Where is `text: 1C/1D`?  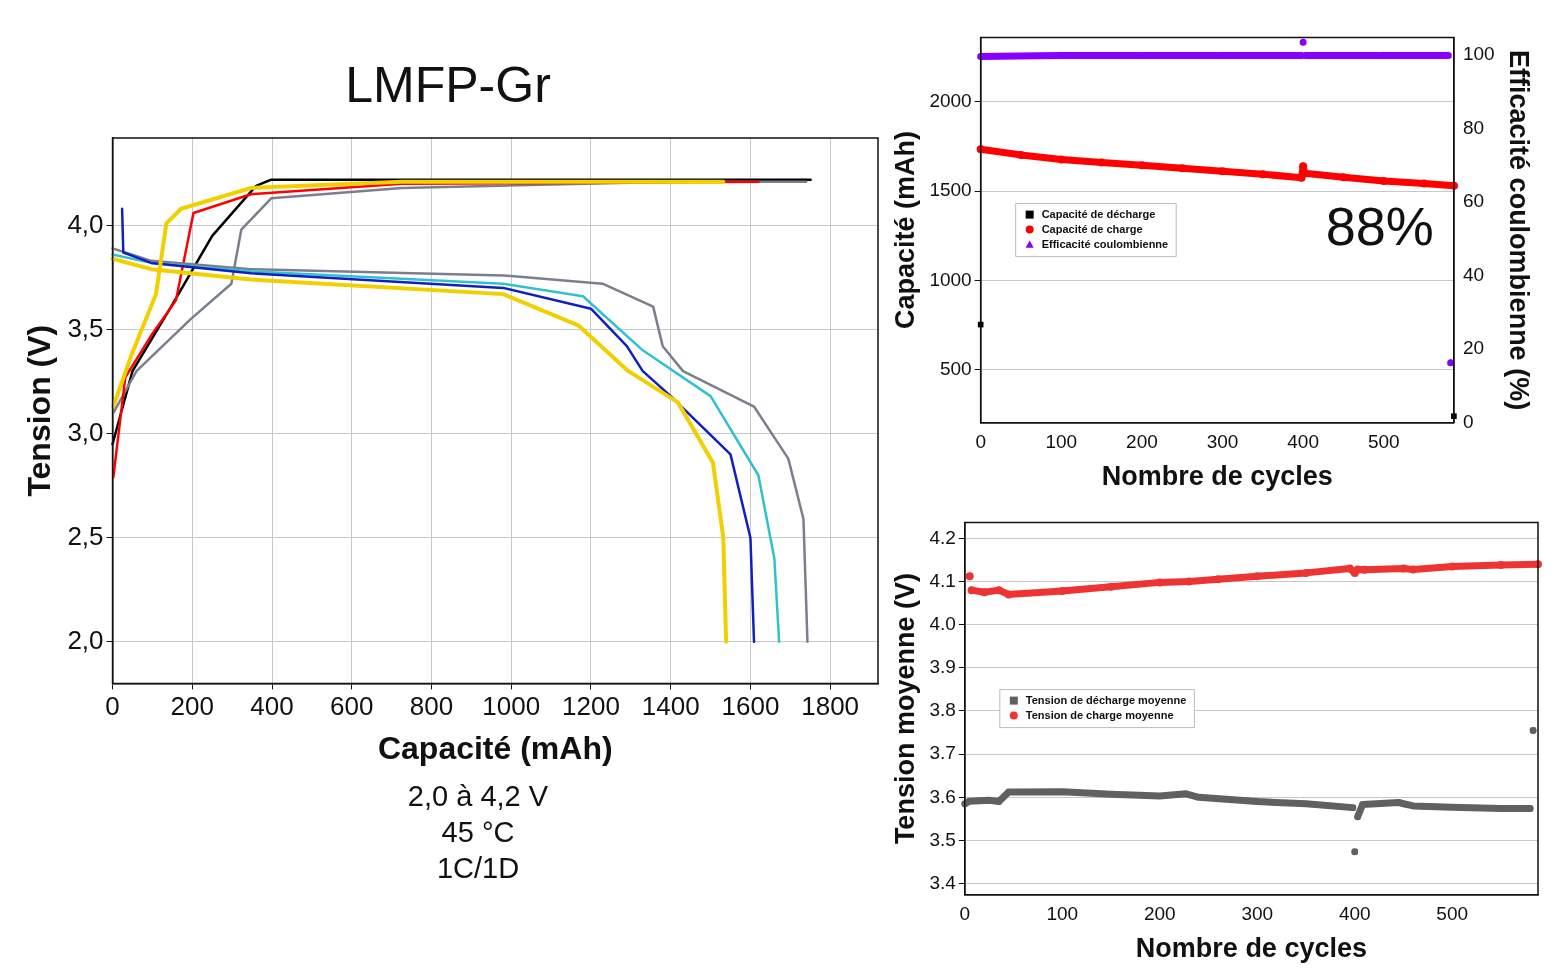 text: 1C/1D is located at coordinates (478, 868).